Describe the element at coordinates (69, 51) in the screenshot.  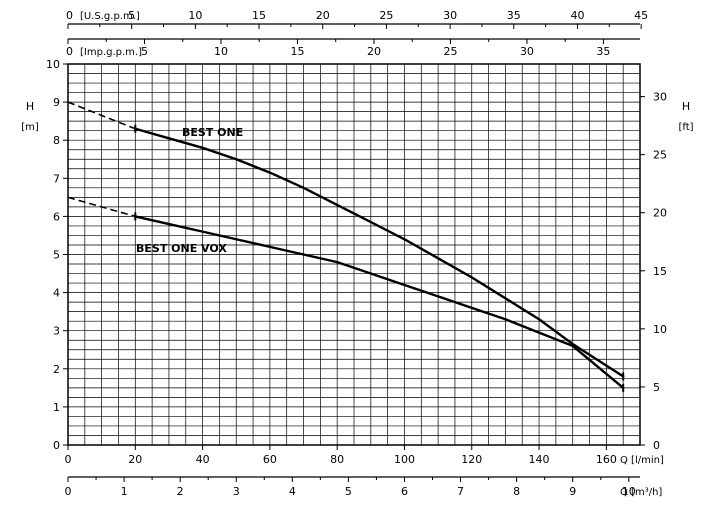
I see `top-secondary-axis-tick-label: 0` at that location.